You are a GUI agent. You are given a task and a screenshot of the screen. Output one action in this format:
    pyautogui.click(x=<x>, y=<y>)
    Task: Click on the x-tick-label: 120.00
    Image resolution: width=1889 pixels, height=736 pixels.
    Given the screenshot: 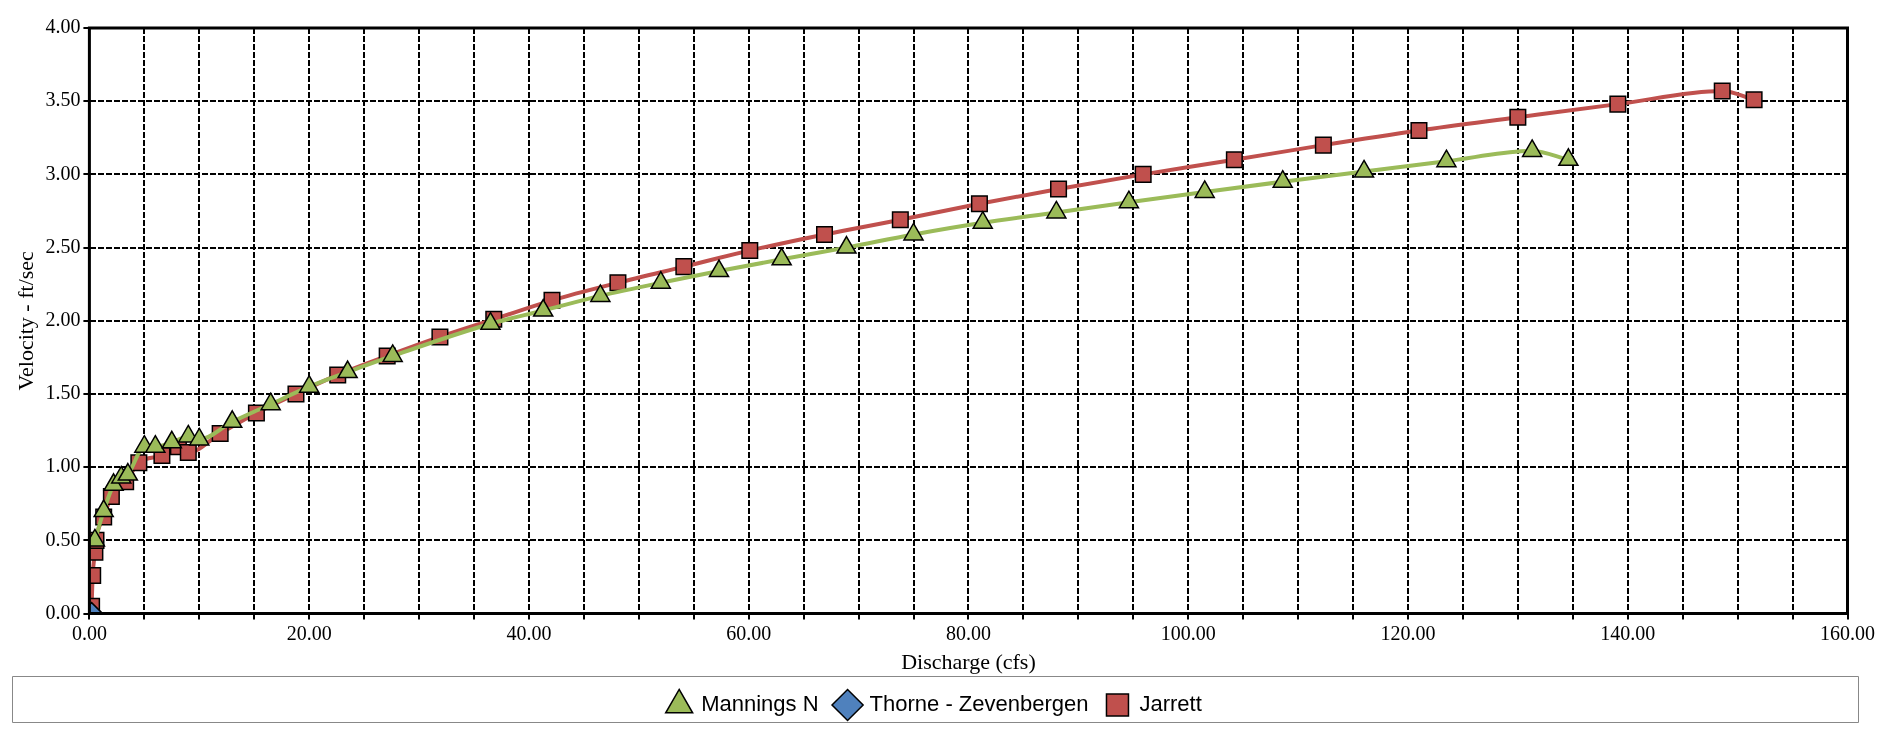 What is the action you would take?
    pyautogui.click(x=1408, y=632)
    